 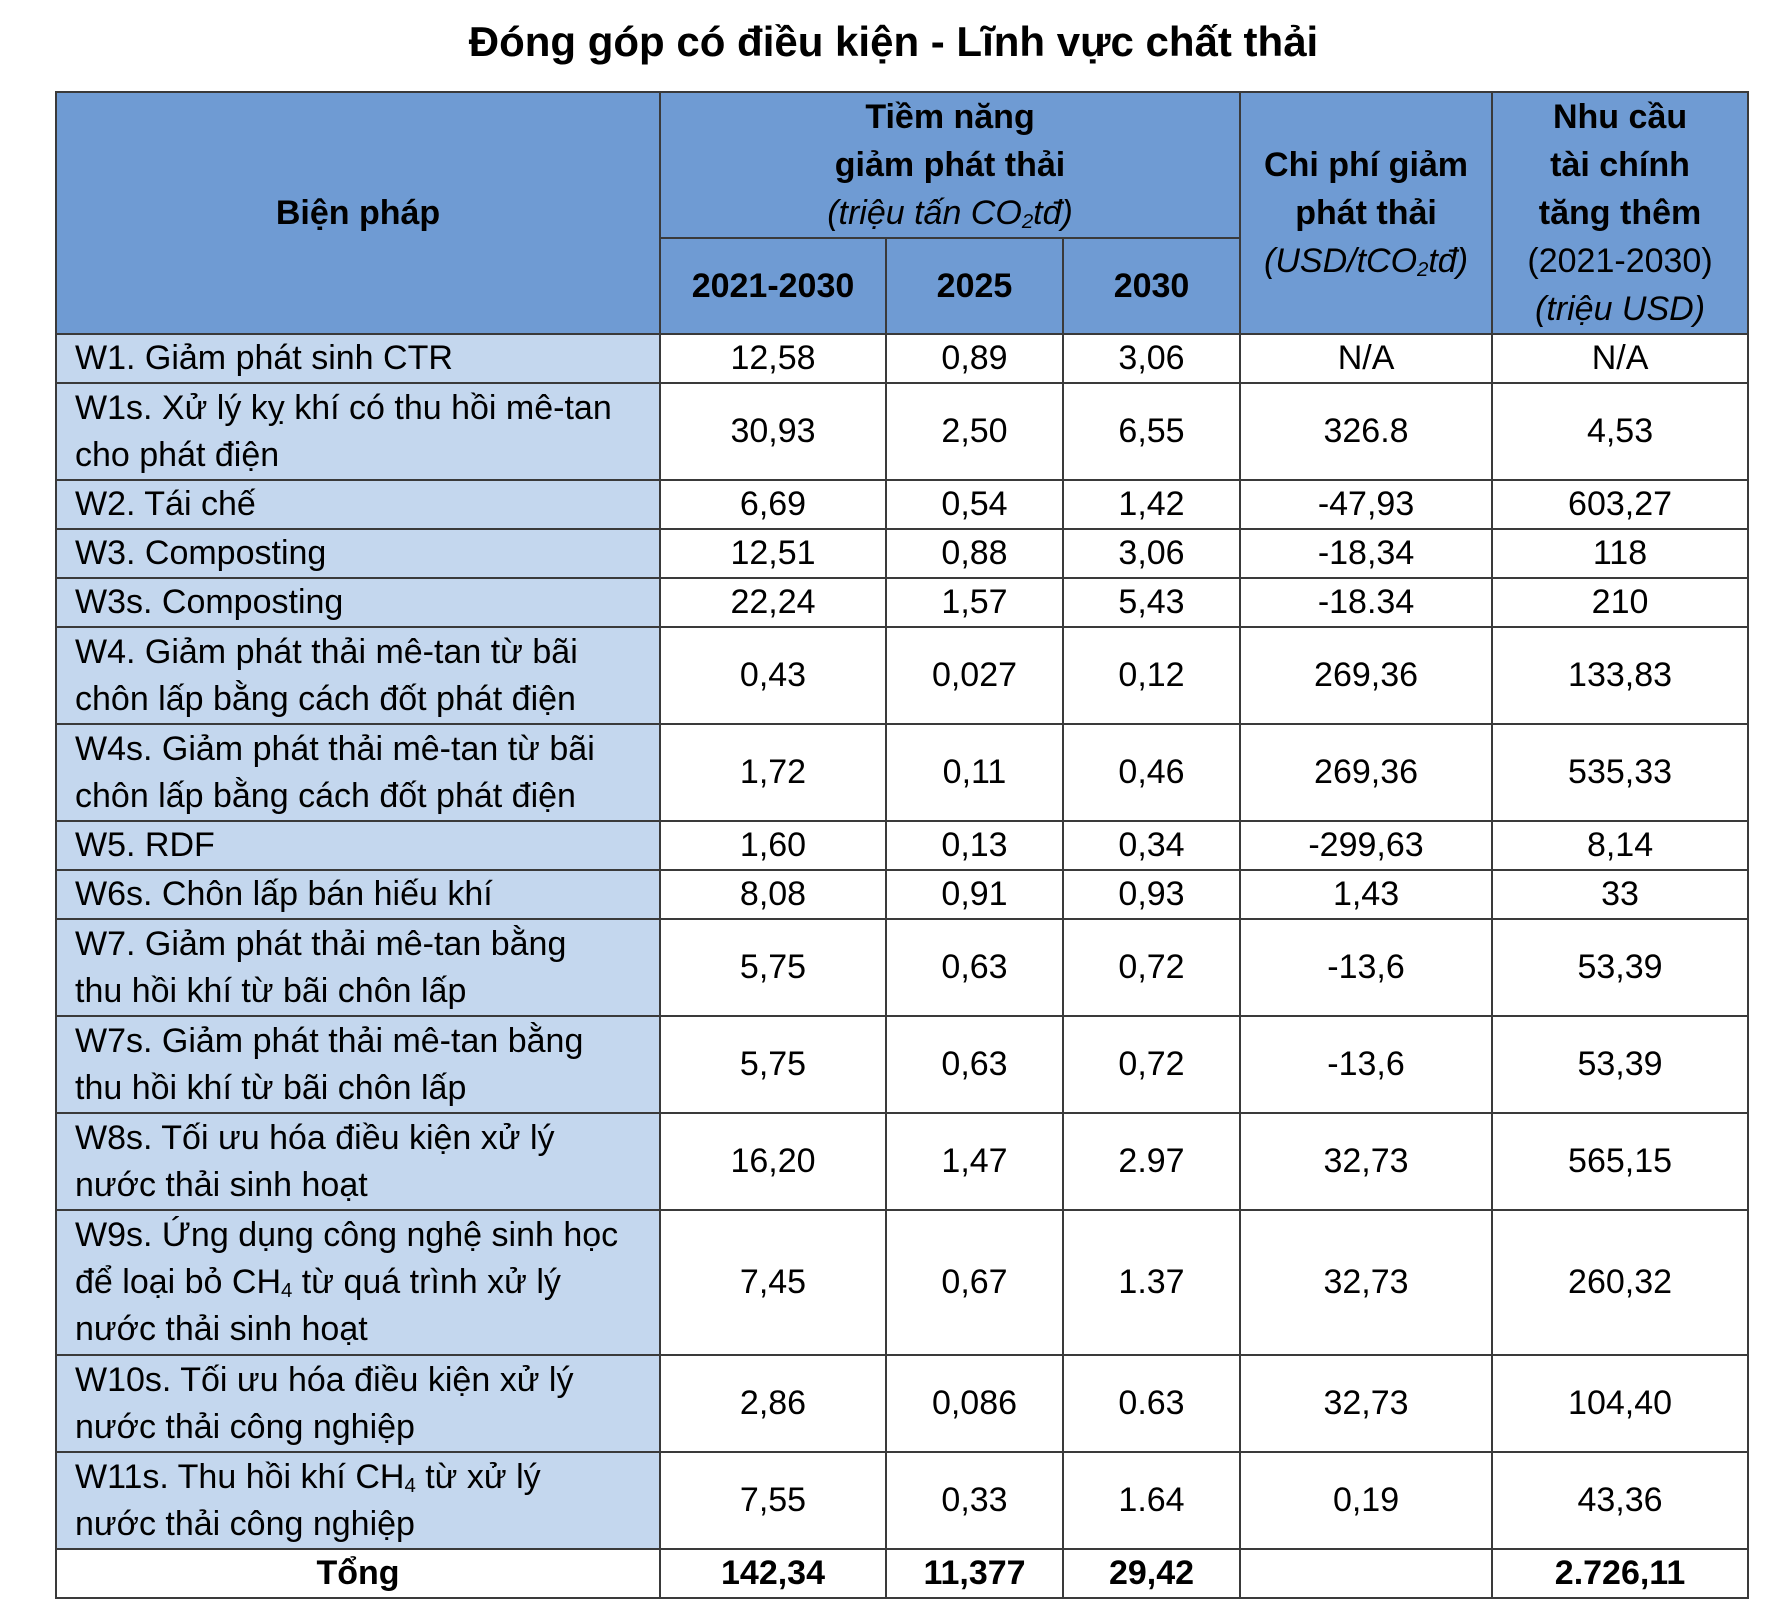 I want to click on potential-cell: 22,24, so click(x=773, y=602).